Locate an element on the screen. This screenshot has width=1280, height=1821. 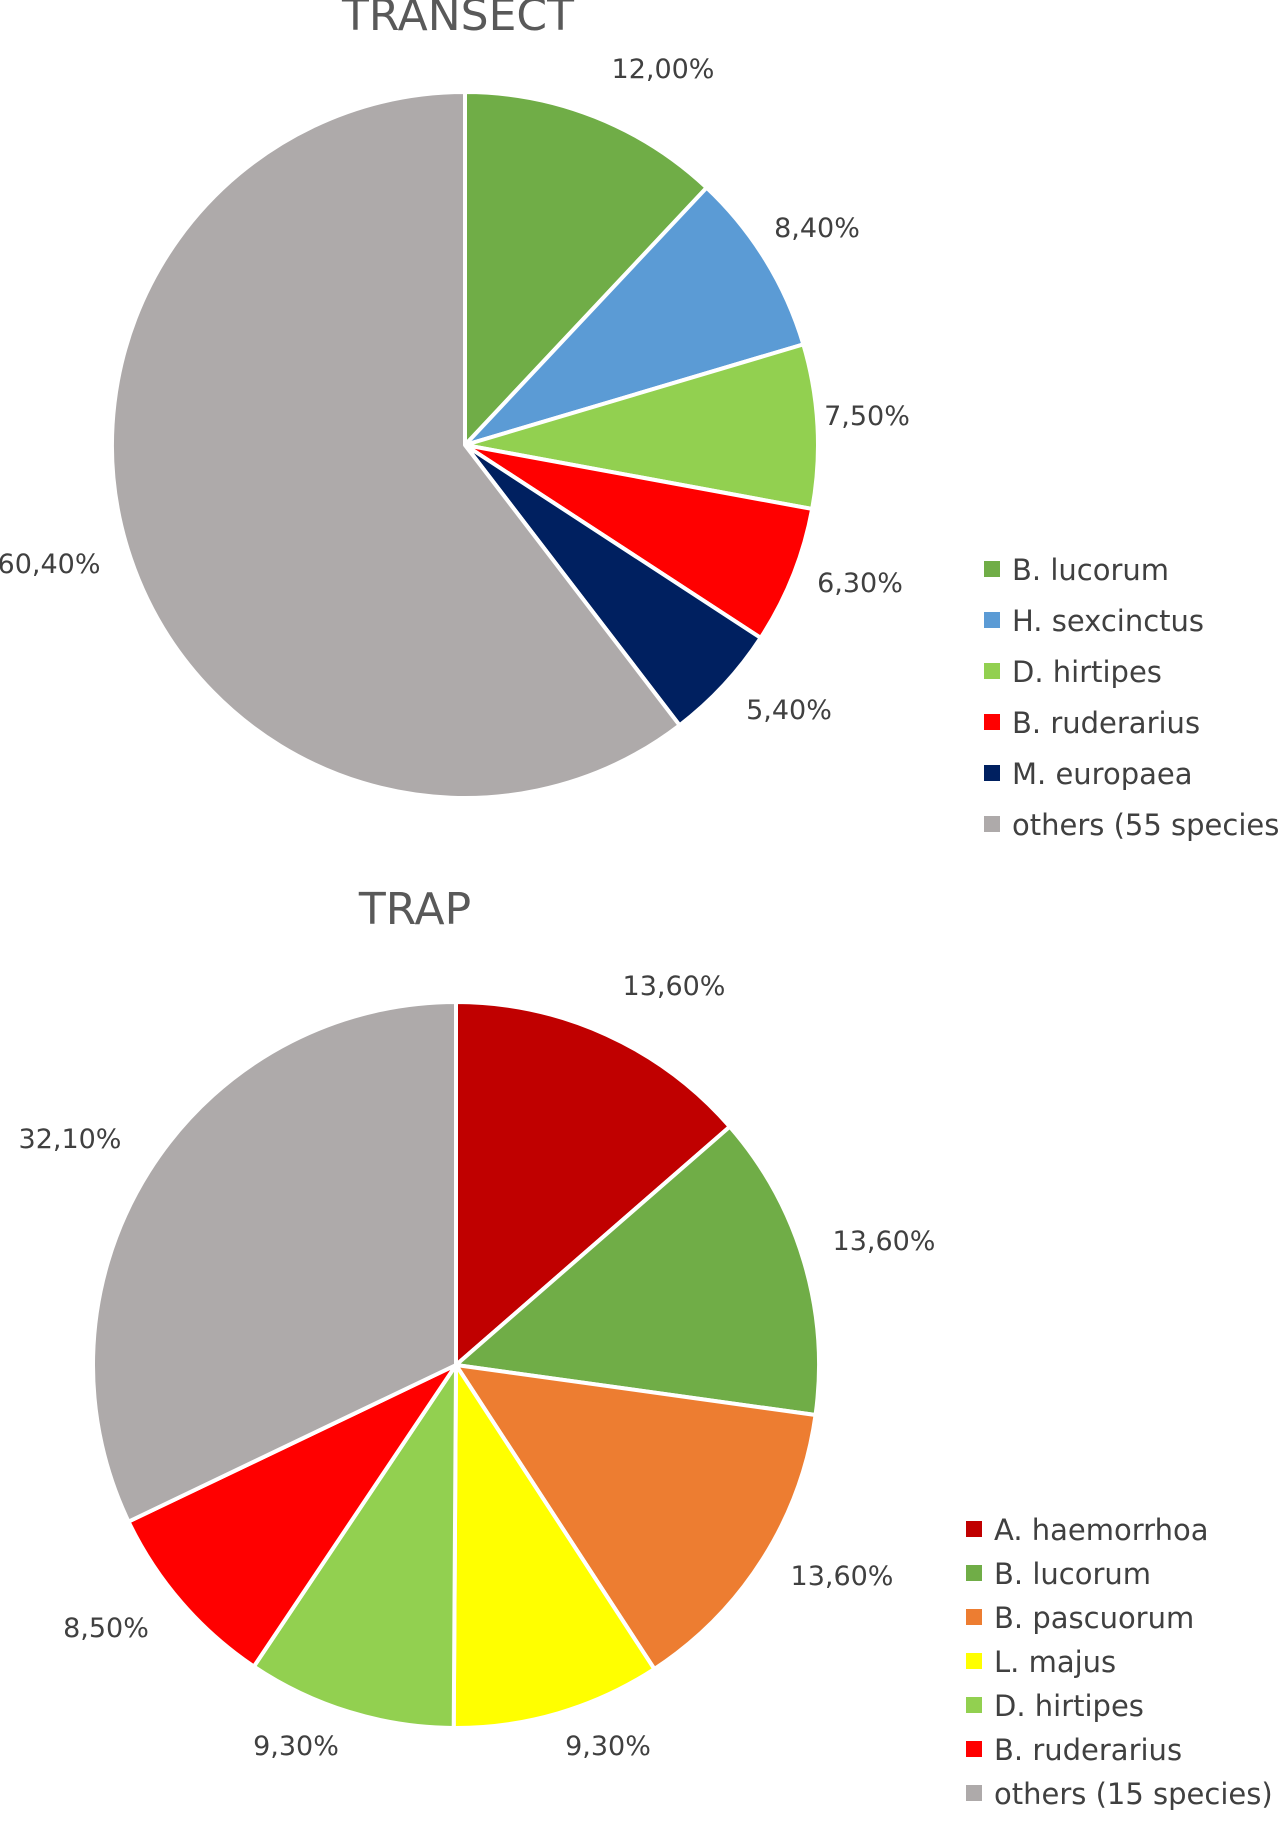
pie-slice-h-sexcinctus is located at coordinates (634, 316).